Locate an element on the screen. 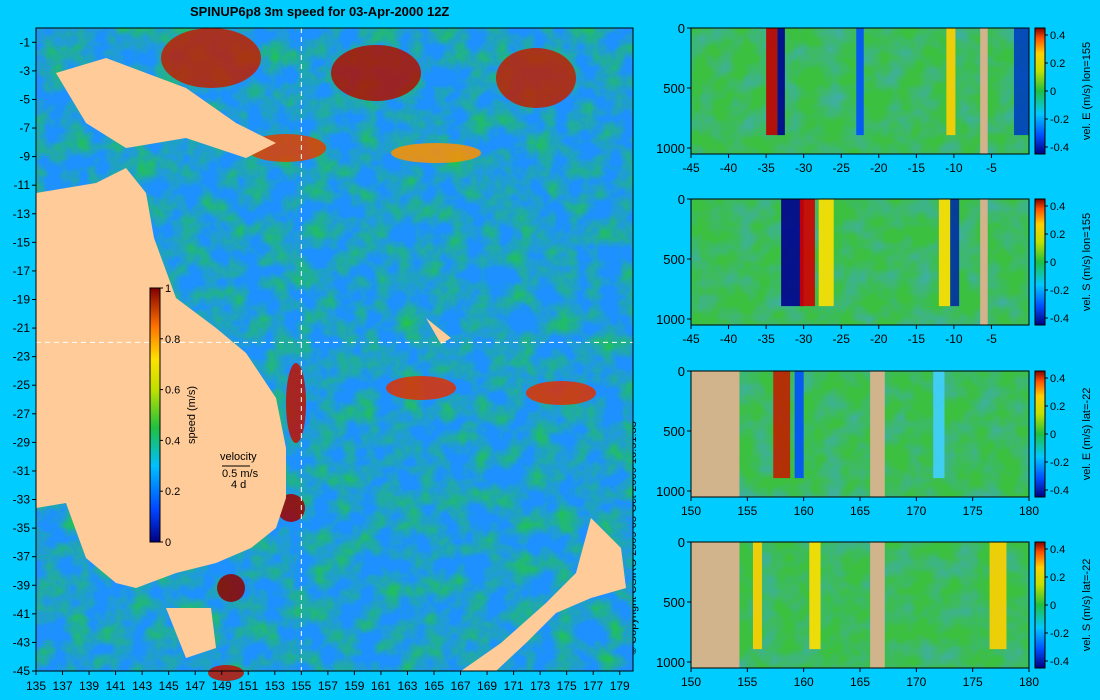 Image resolution: width=1100 pixels, height=700 pixels. x-tick-label: 150 is located at coordinates (691, 511).